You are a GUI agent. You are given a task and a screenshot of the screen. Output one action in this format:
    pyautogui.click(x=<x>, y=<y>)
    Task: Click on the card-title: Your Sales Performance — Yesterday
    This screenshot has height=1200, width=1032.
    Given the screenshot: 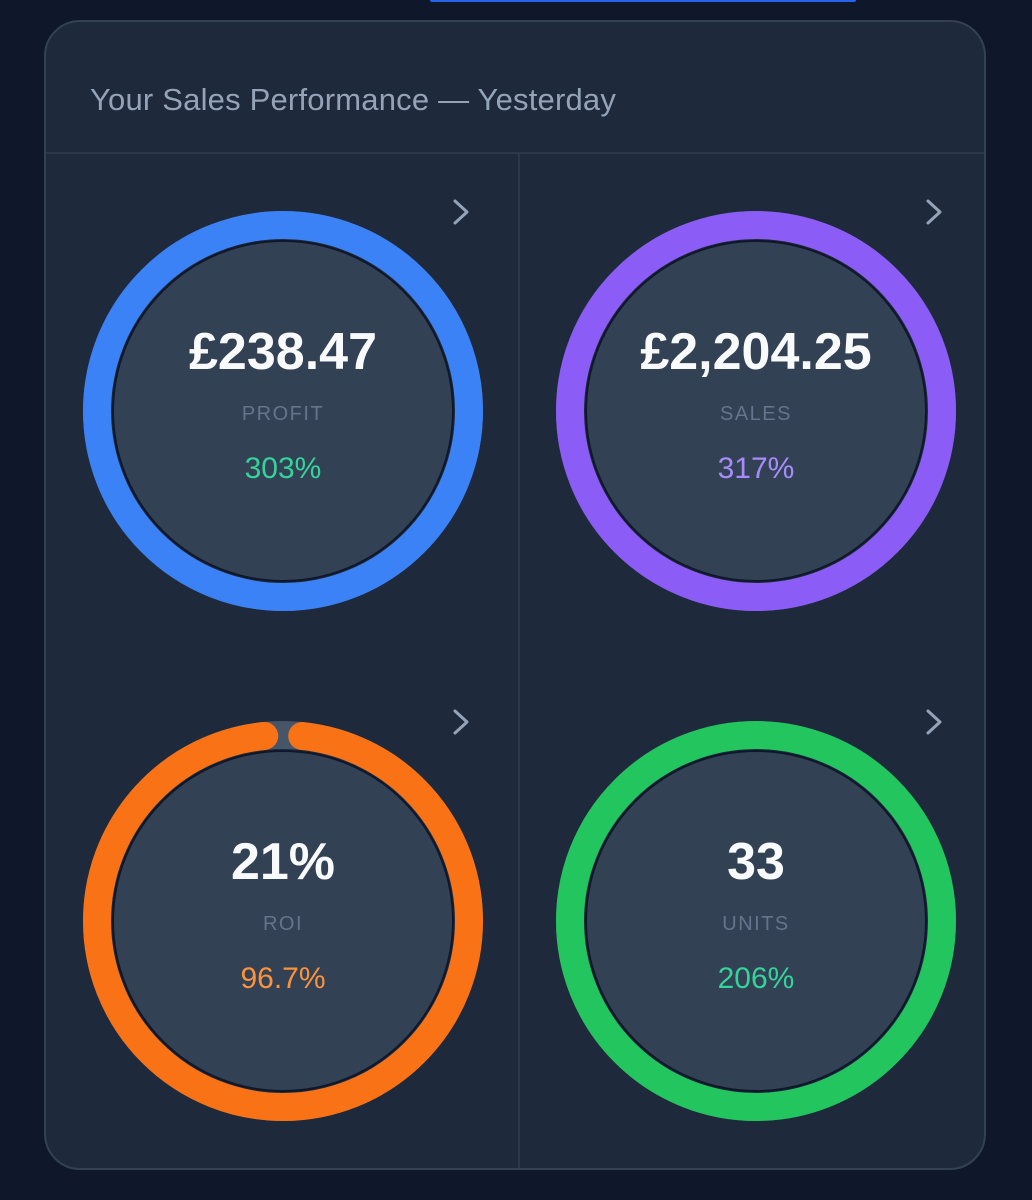 What is the action you would take?
    pyautogui.click(x=353, y=99)
    